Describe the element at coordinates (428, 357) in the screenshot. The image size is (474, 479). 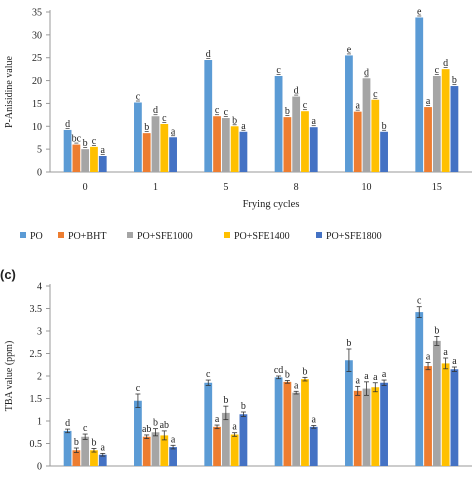
I see `panel2-data-label-PO+BHT-15: a` at that location.